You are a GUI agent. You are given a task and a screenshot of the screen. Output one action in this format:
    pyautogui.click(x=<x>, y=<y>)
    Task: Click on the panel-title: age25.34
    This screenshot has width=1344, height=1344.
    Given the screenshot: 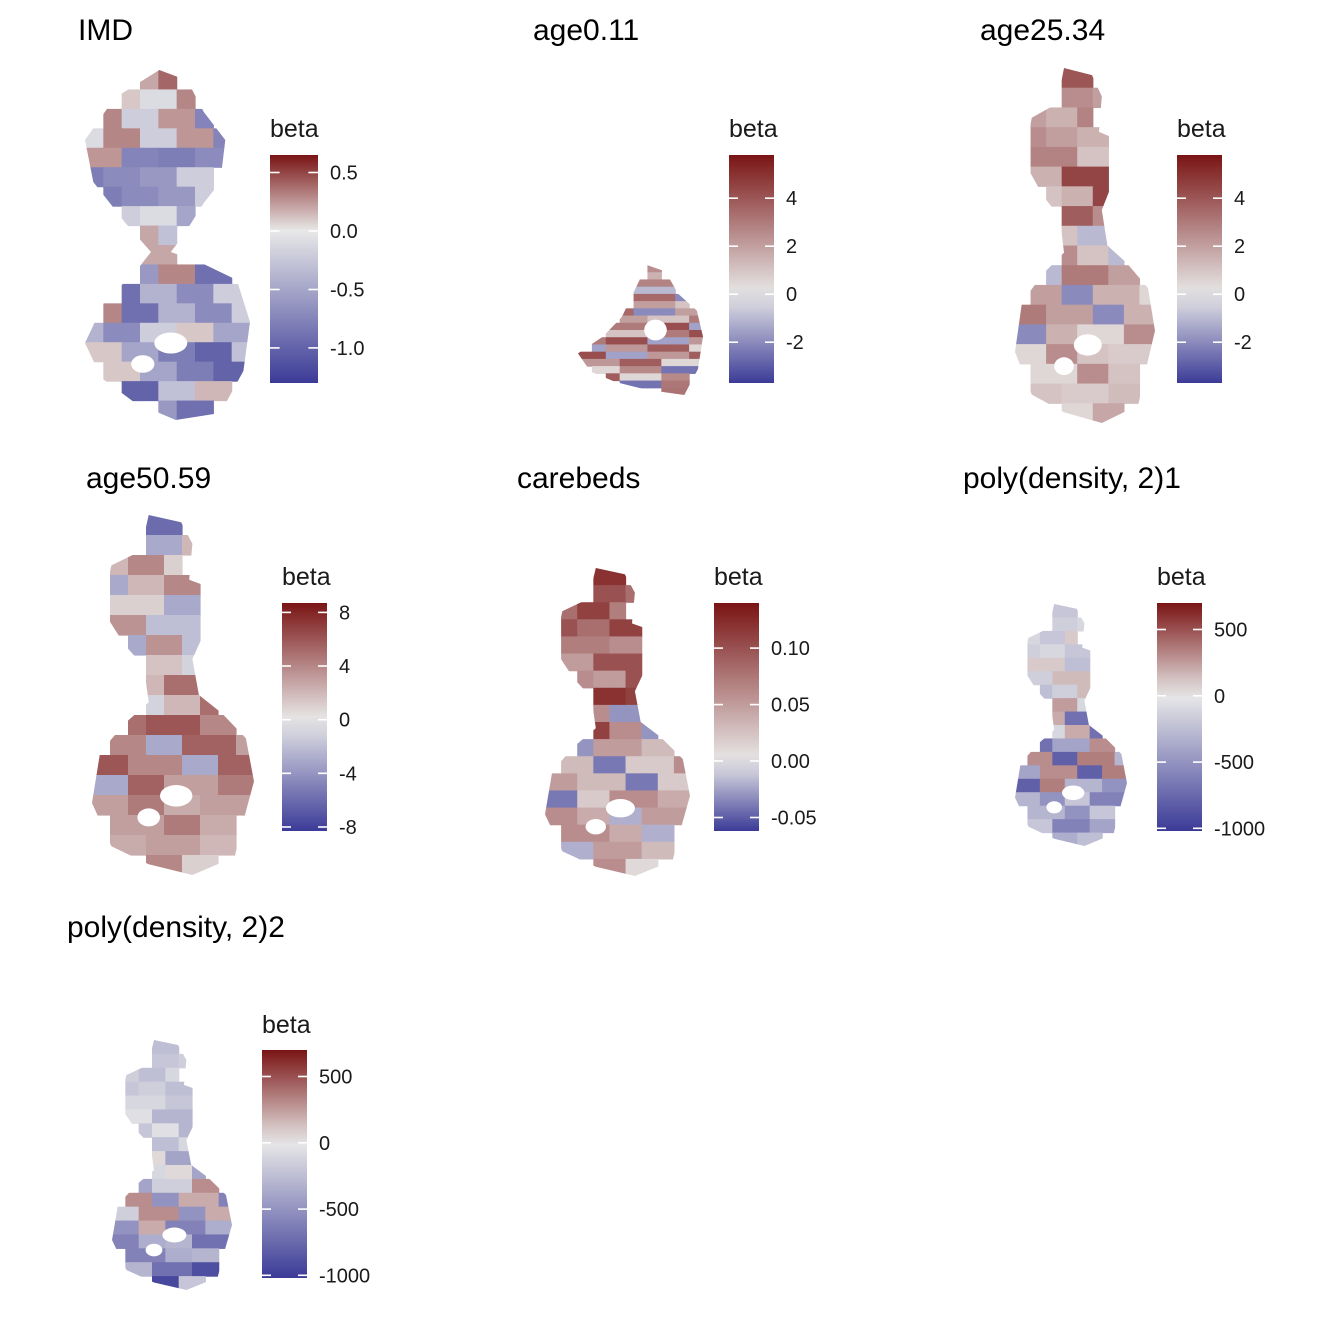 What is the action you would take?
    pyautogui.click(x=1042, y=30)
    